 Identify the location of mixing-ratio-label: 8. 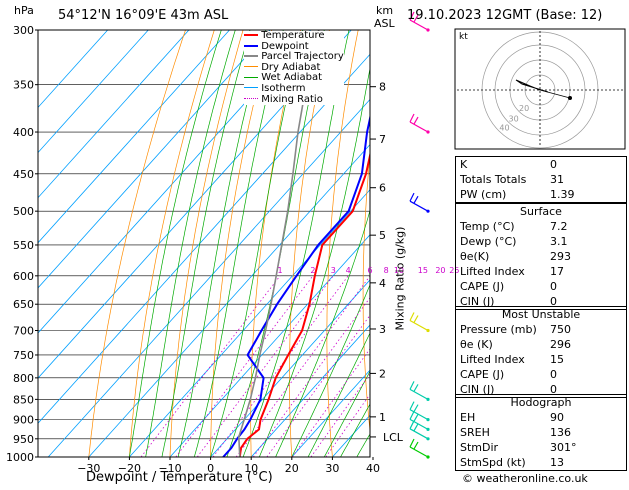
(386, 270).